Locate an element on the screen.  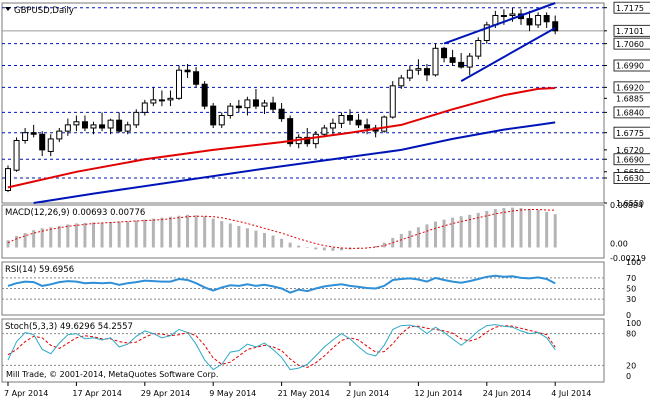
channel-upper-trendline is located at coordinates (499, 23).